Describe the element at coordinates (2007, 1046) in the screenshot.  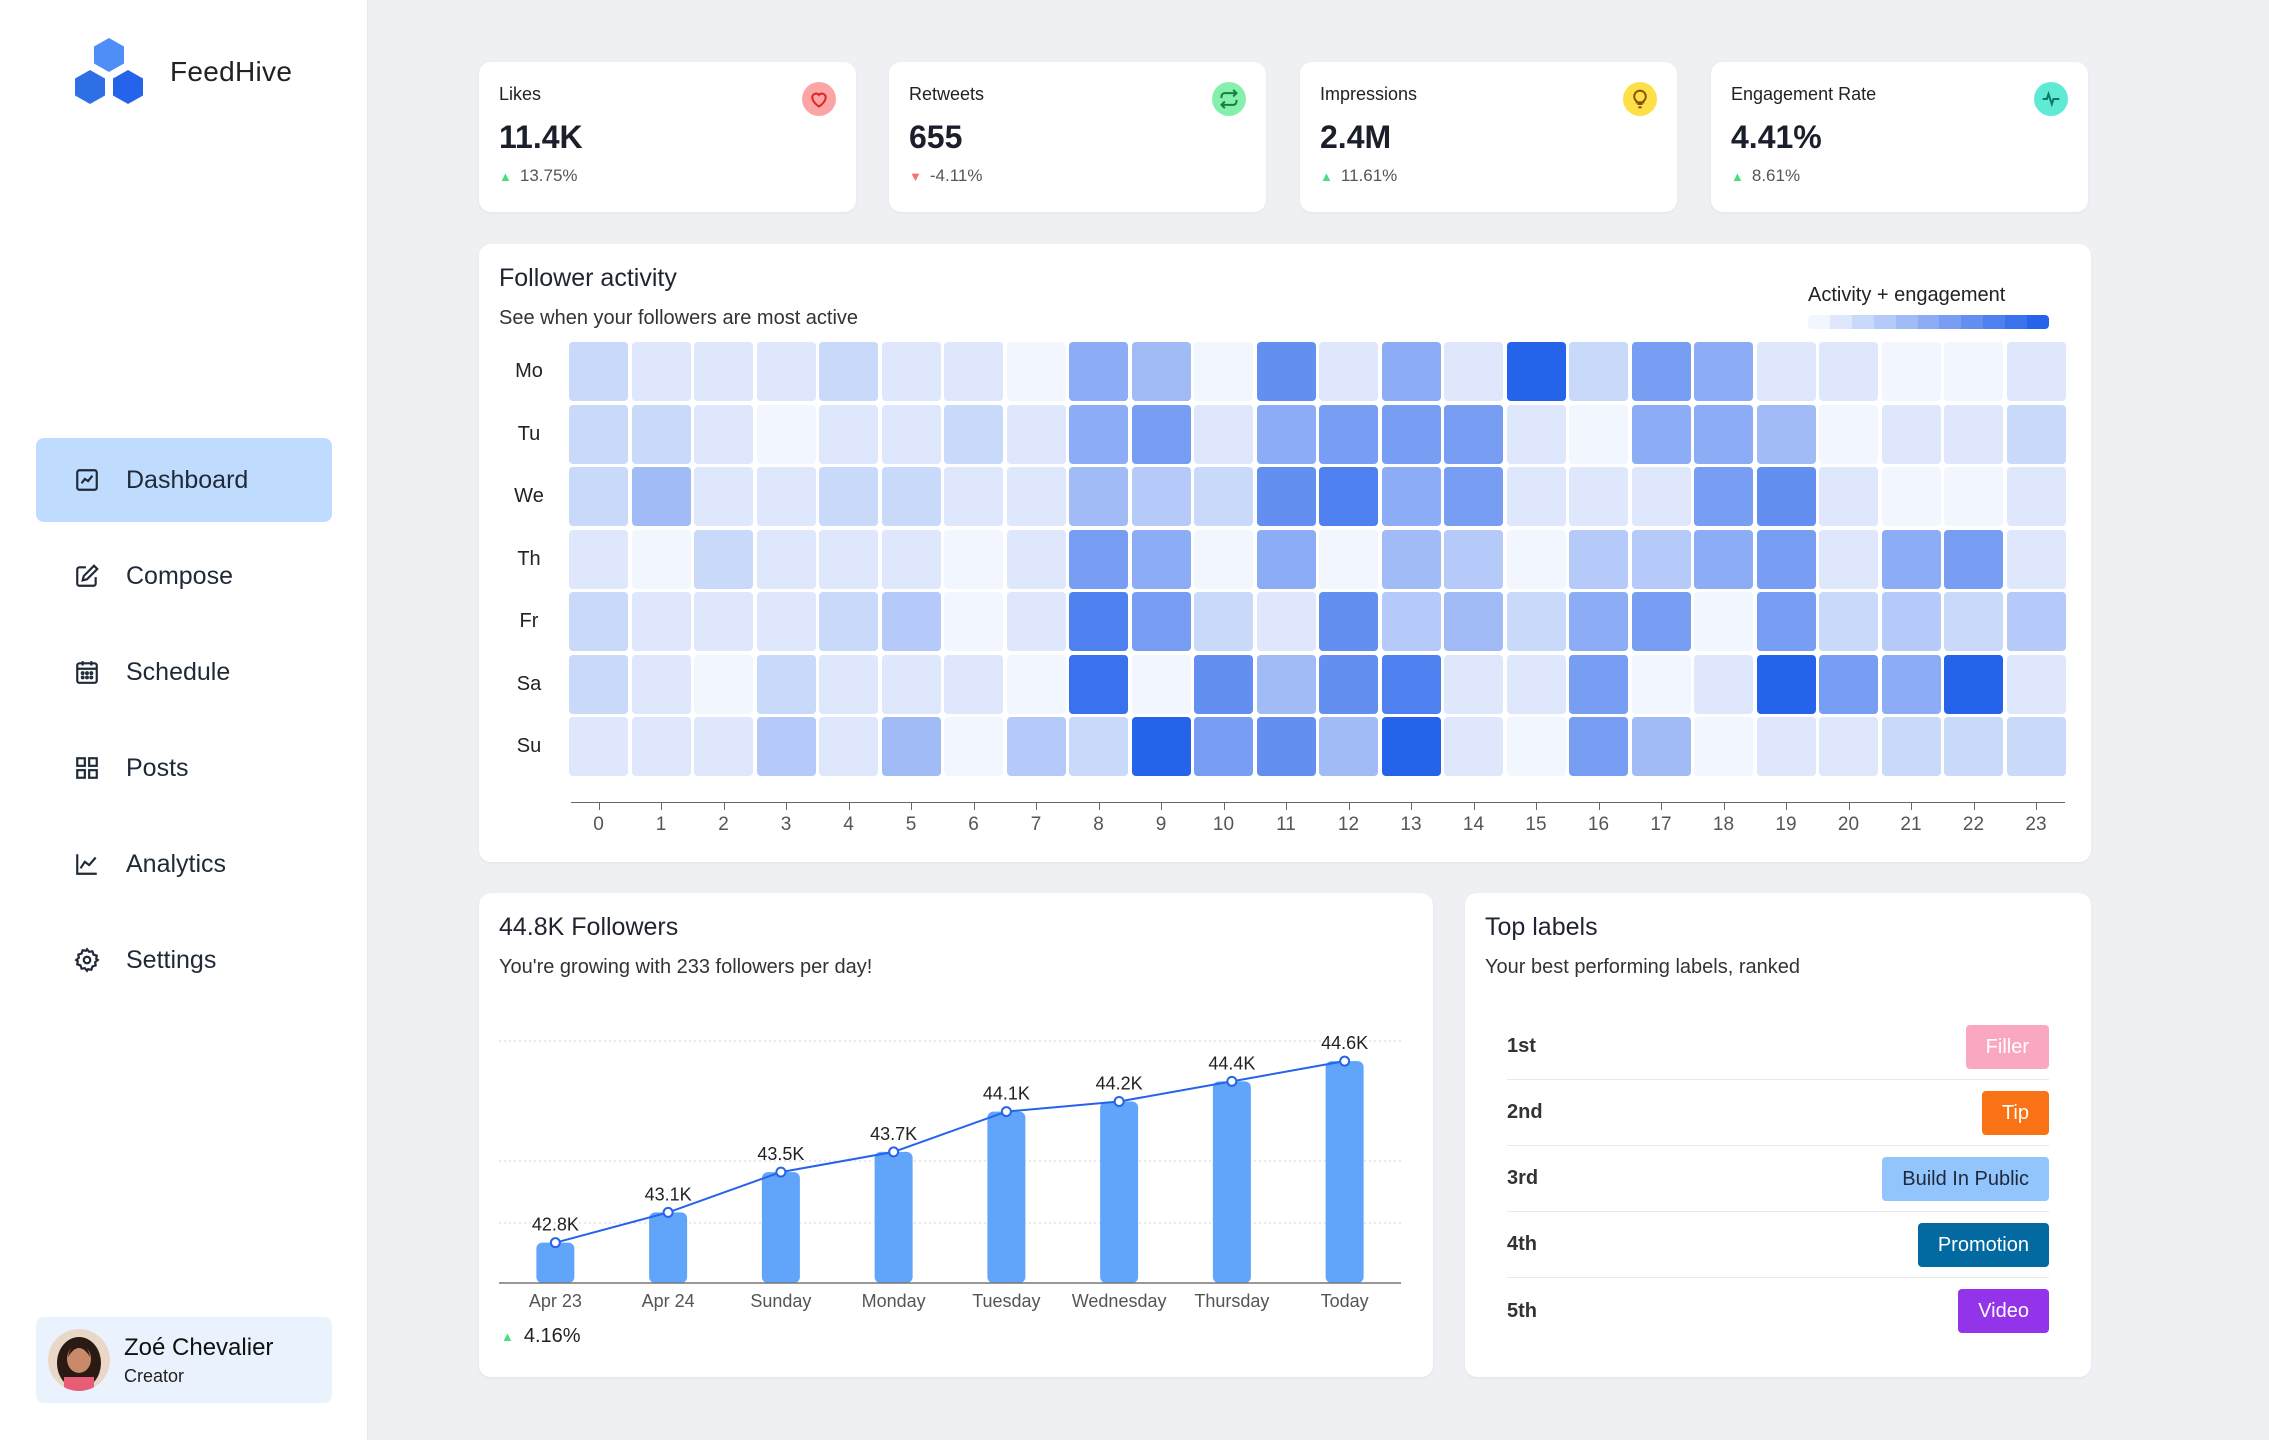
I see `label-pill: Filler` at that location.